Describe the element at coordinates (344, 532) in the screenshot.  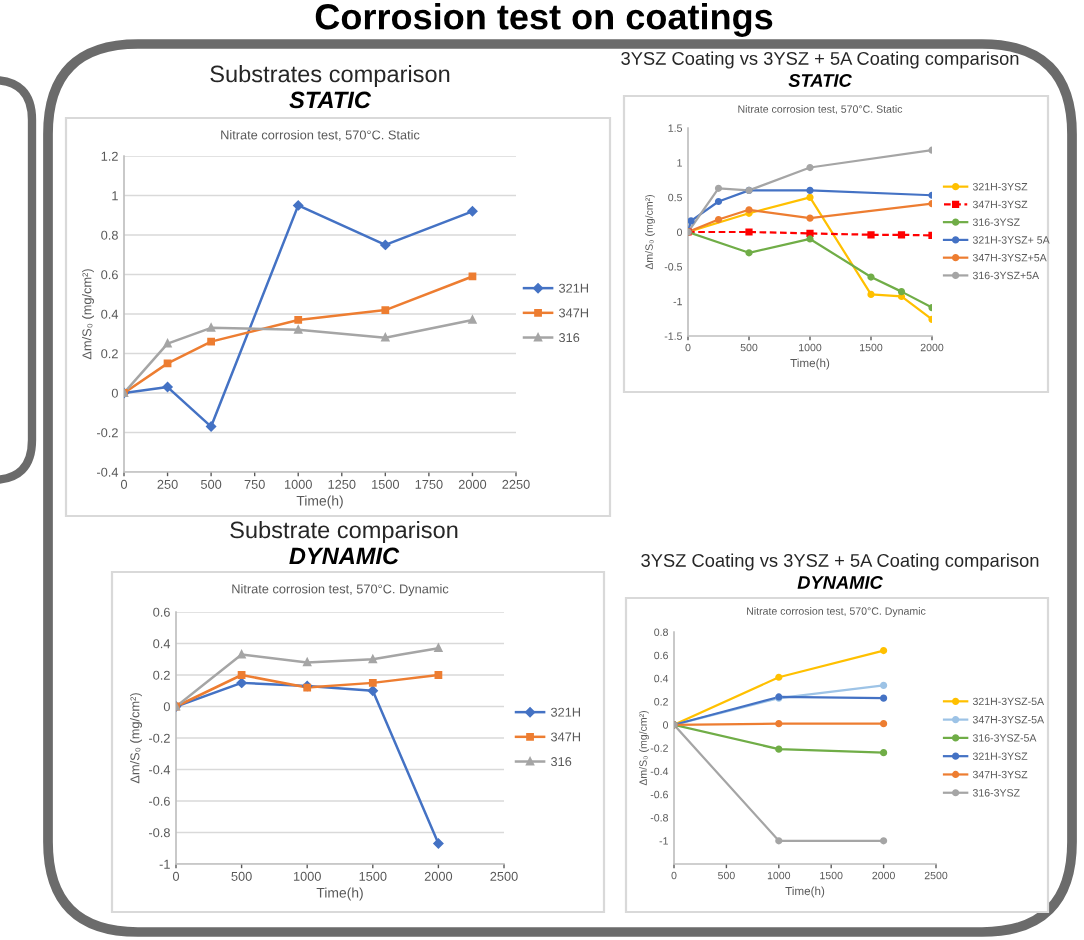
I see `chart-title: Substrate comparison` at that location.